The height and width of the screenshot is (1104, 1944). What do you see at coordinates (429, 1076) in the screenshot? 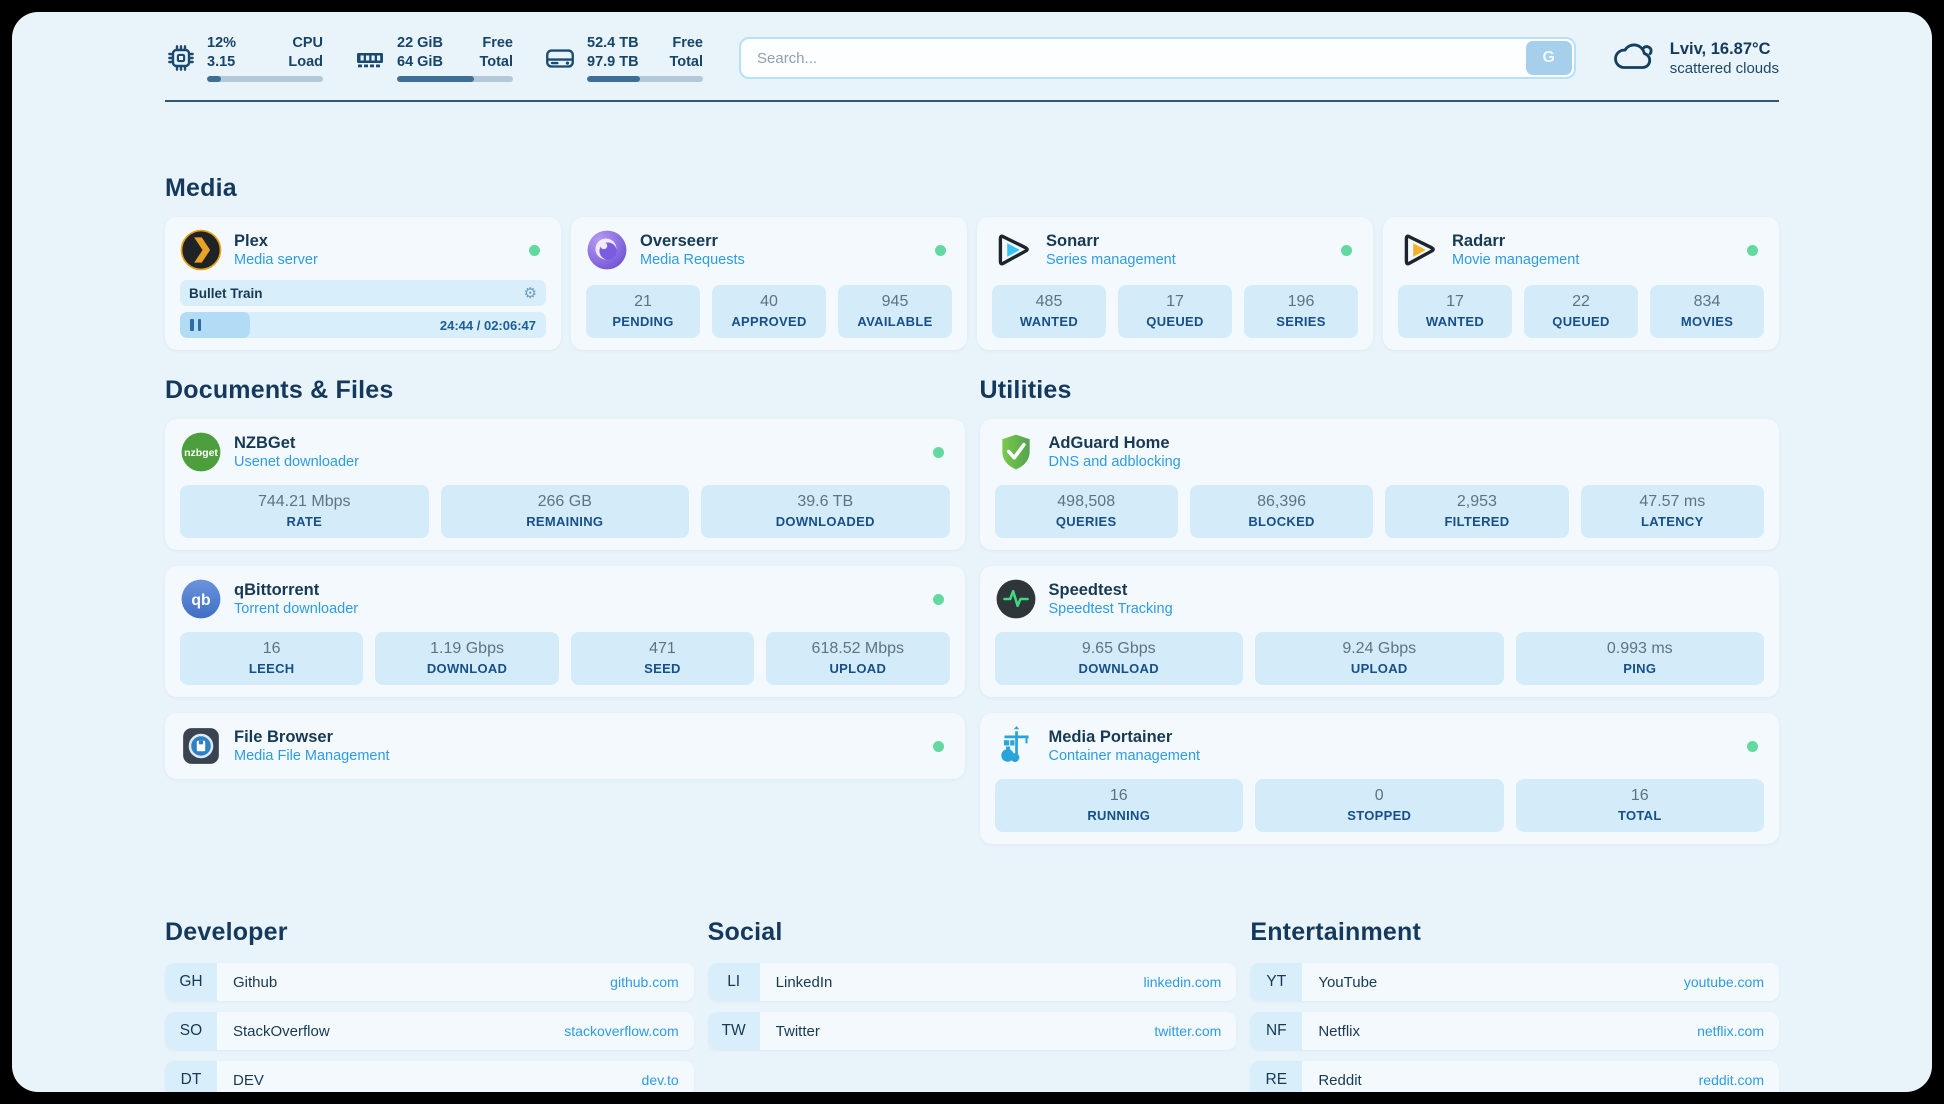
I see `bookmark-dev: DT DEV dev.to` at bounding box center [429, 1076].